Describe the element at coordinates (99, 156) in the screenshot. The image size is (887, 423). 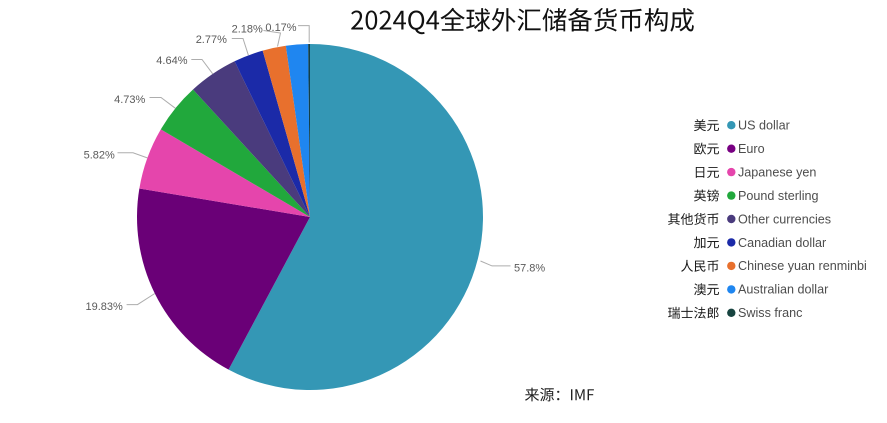
I see `svg-text: 5.82%` at that location.